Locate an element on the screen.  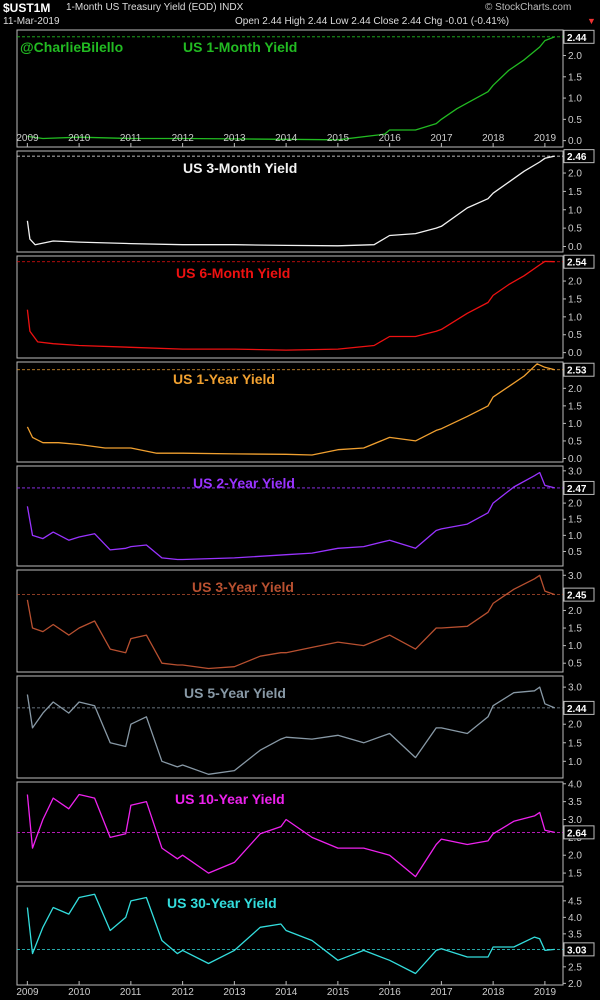
last-value-label: 2.44 is located at coordinates (577, 38).